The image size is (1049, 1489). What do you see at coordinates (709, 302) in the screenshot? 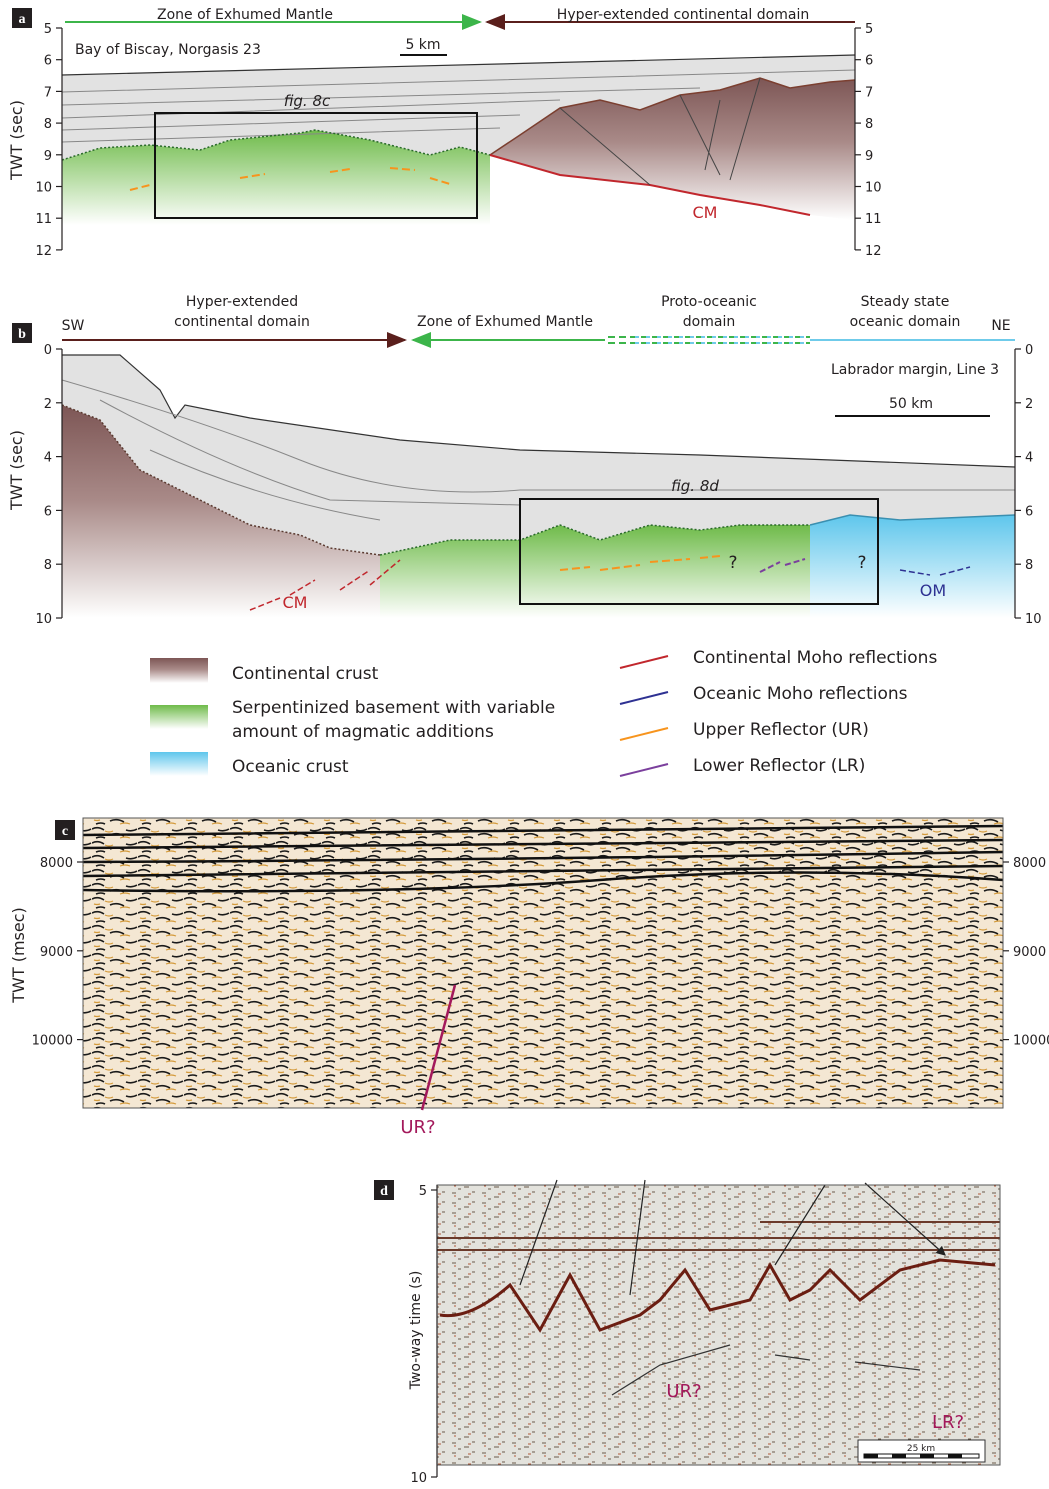
I see `domain-label: Proto-oceanic` at bounding box center [709, 302].